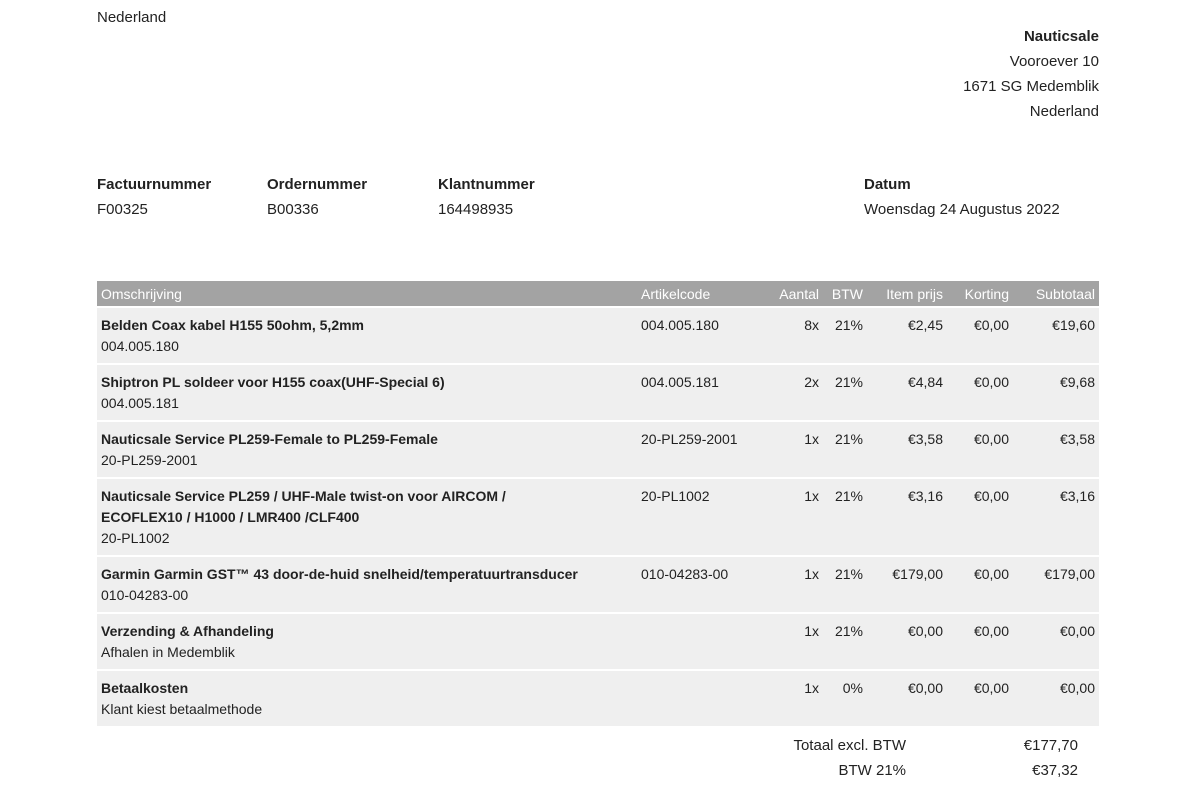  What do you see at coordinates (907, 294) in the screenshot?
I see `column-header: Item prijs` at bounding box center [907, 294].